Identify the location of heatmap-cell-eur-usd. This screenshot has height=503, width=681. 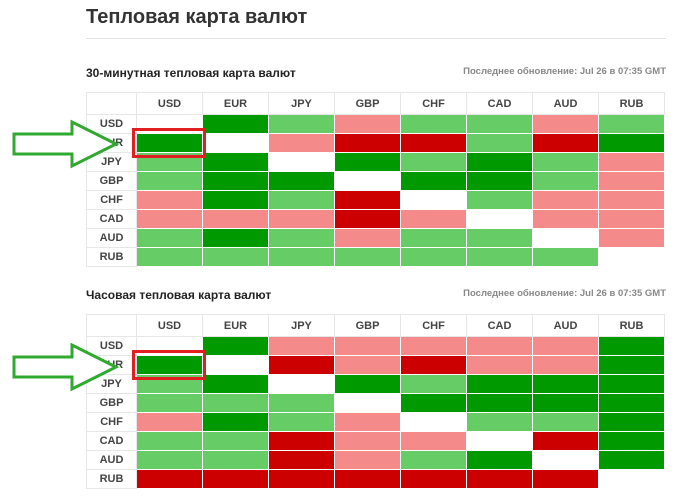
(169, 365).